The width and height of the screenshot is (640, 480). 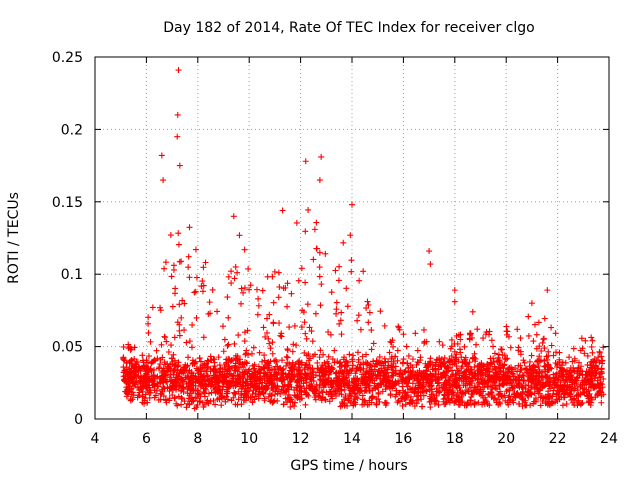 I want to click on x-axis-label: GPS time / hours, so click(x=348, y=466).